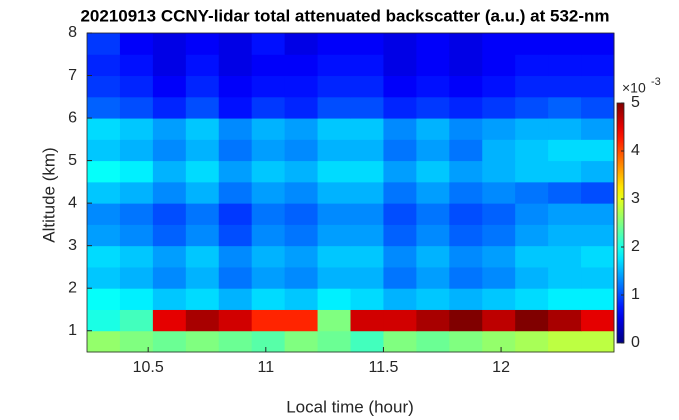 The image size is (679, 420). I want to click on y-tick-label: 1, so click(72, 330).